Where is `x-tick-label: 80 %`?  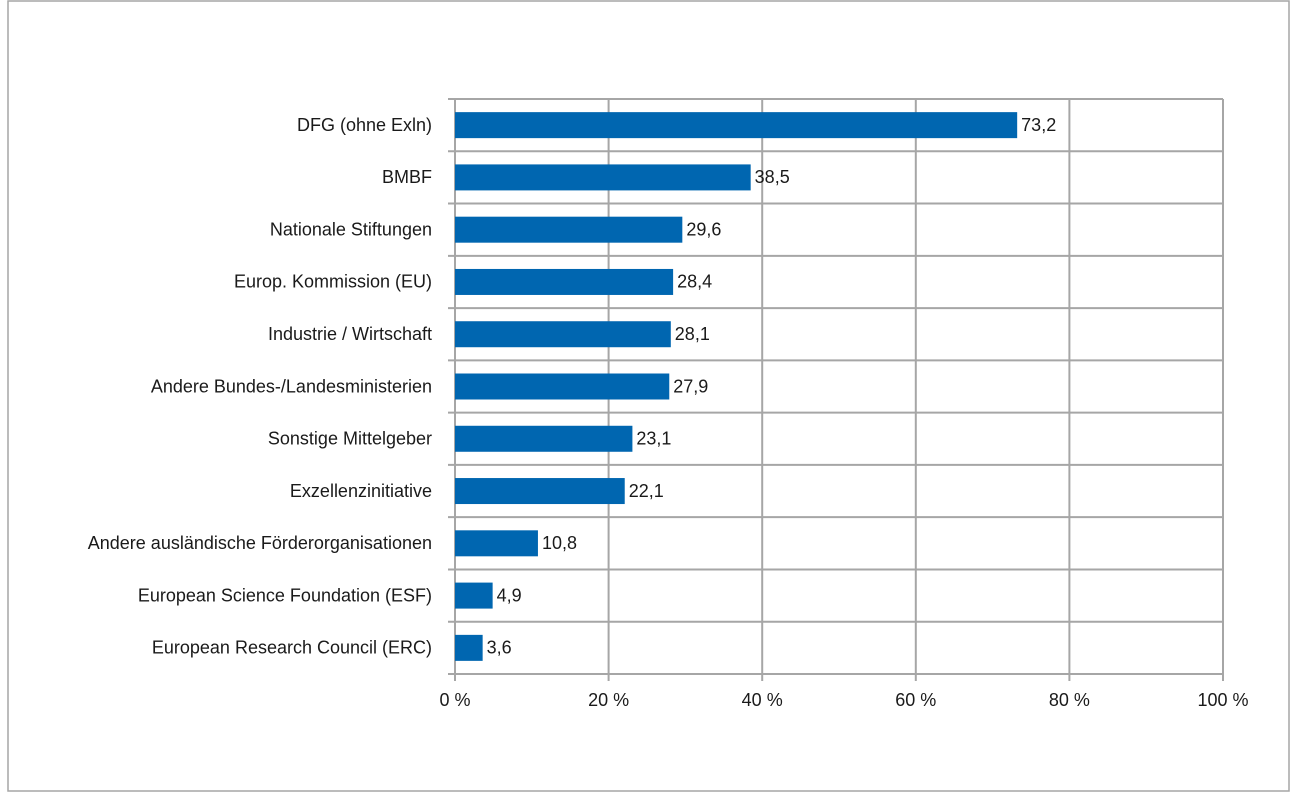 x-tick-label: 80 % is located at coordinates (1069, 700).